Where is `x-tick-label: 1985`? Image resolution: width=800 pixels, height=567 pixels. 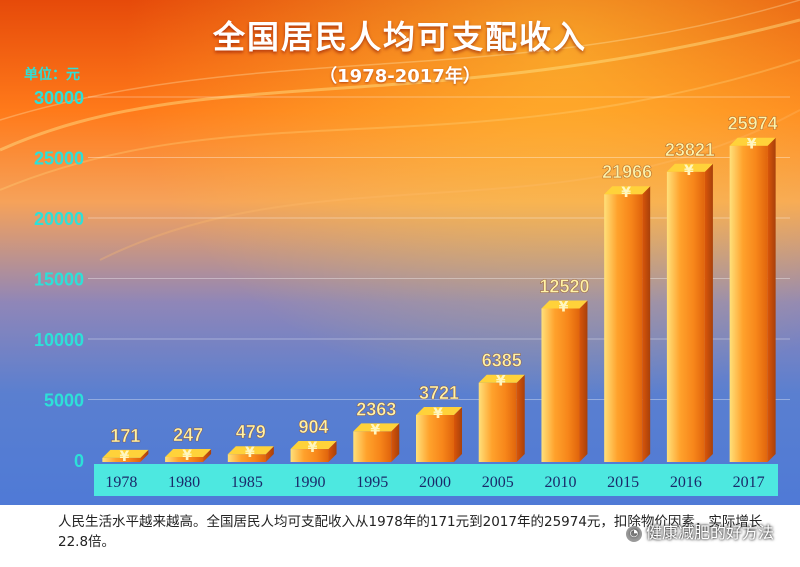
x-tick-label: 1985 is located at coordinates (247, 482).